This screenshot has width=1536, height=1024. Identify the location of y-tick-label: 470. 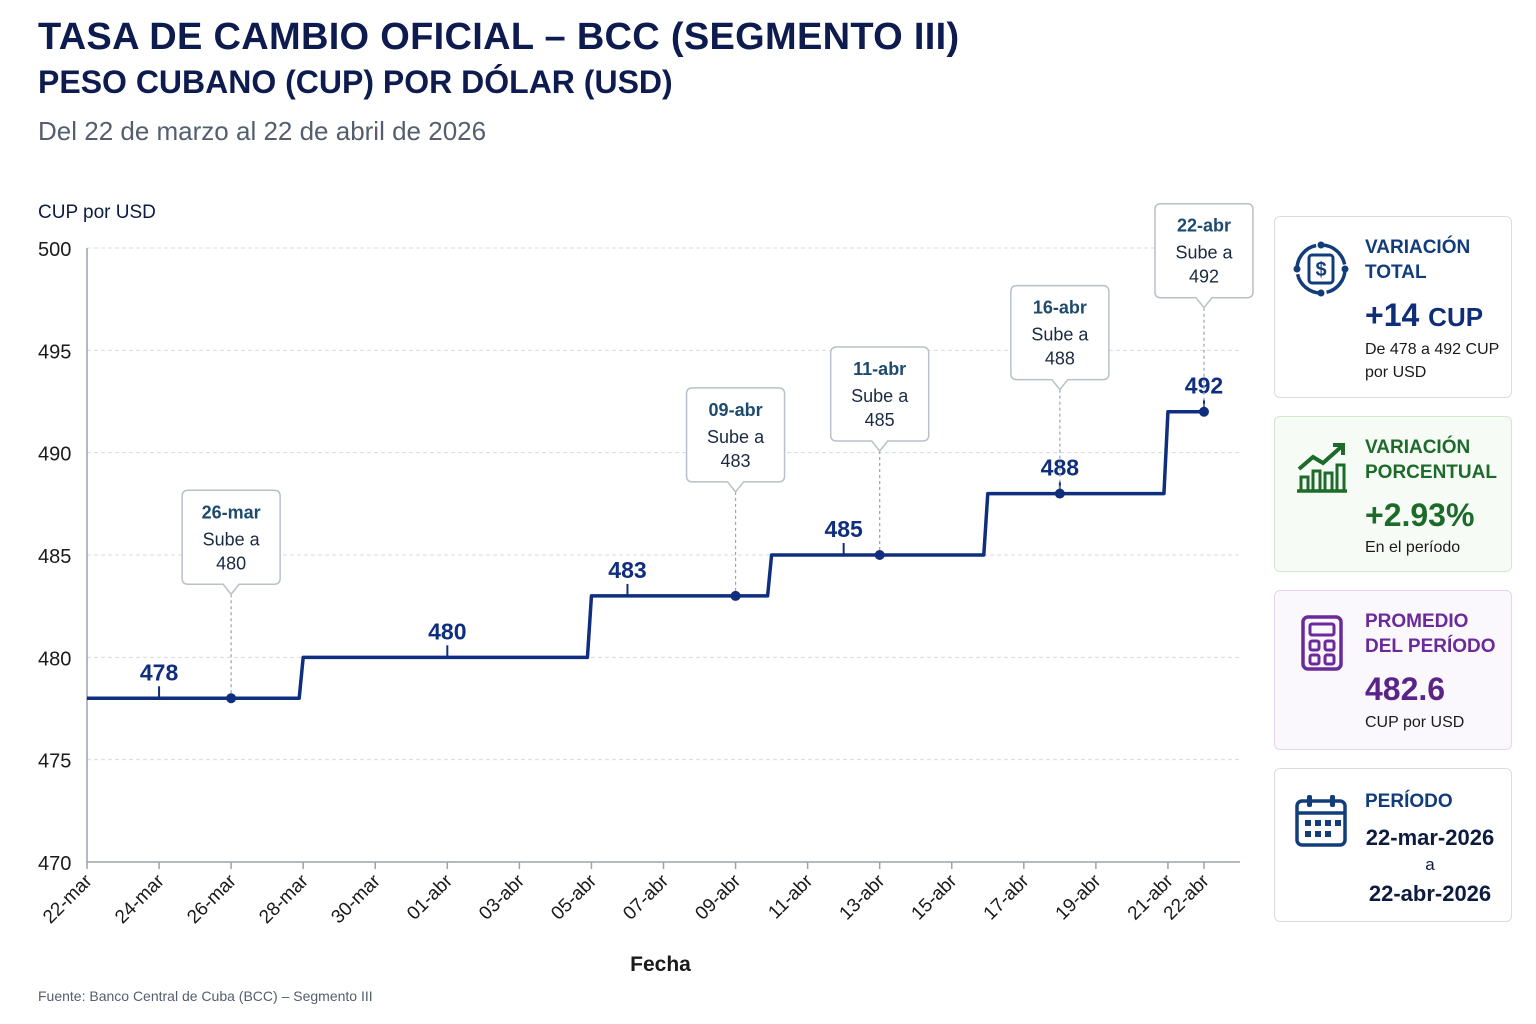
(54, 864).